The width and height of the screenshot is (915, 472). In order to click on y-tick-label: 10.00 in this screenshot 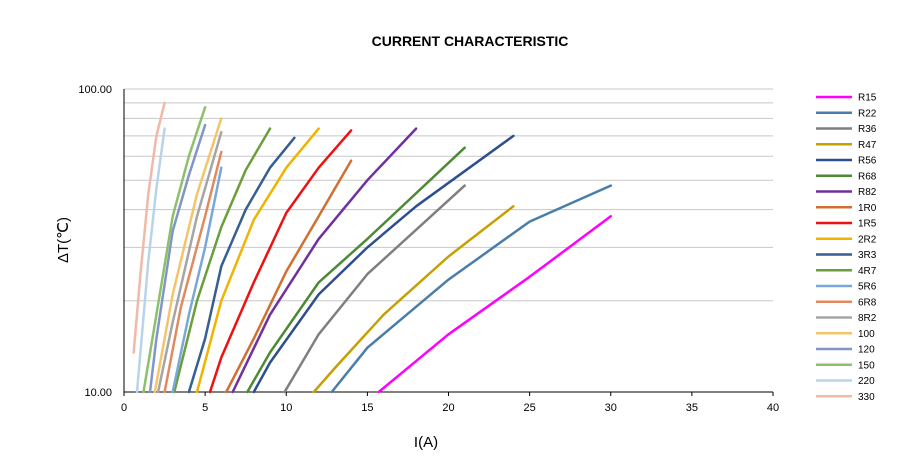, I will do `click(98, 393)`.